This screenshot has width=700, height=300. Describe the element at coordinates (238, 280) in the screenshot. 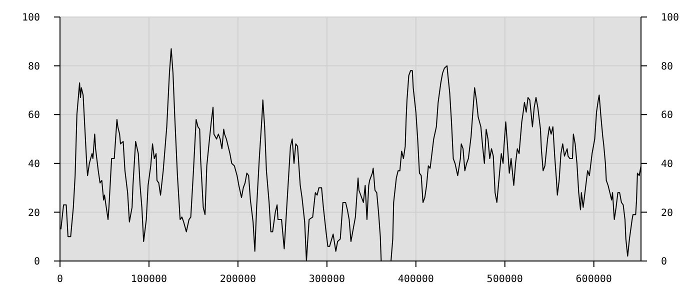

I see `x-tick-label: 200000` at that location.